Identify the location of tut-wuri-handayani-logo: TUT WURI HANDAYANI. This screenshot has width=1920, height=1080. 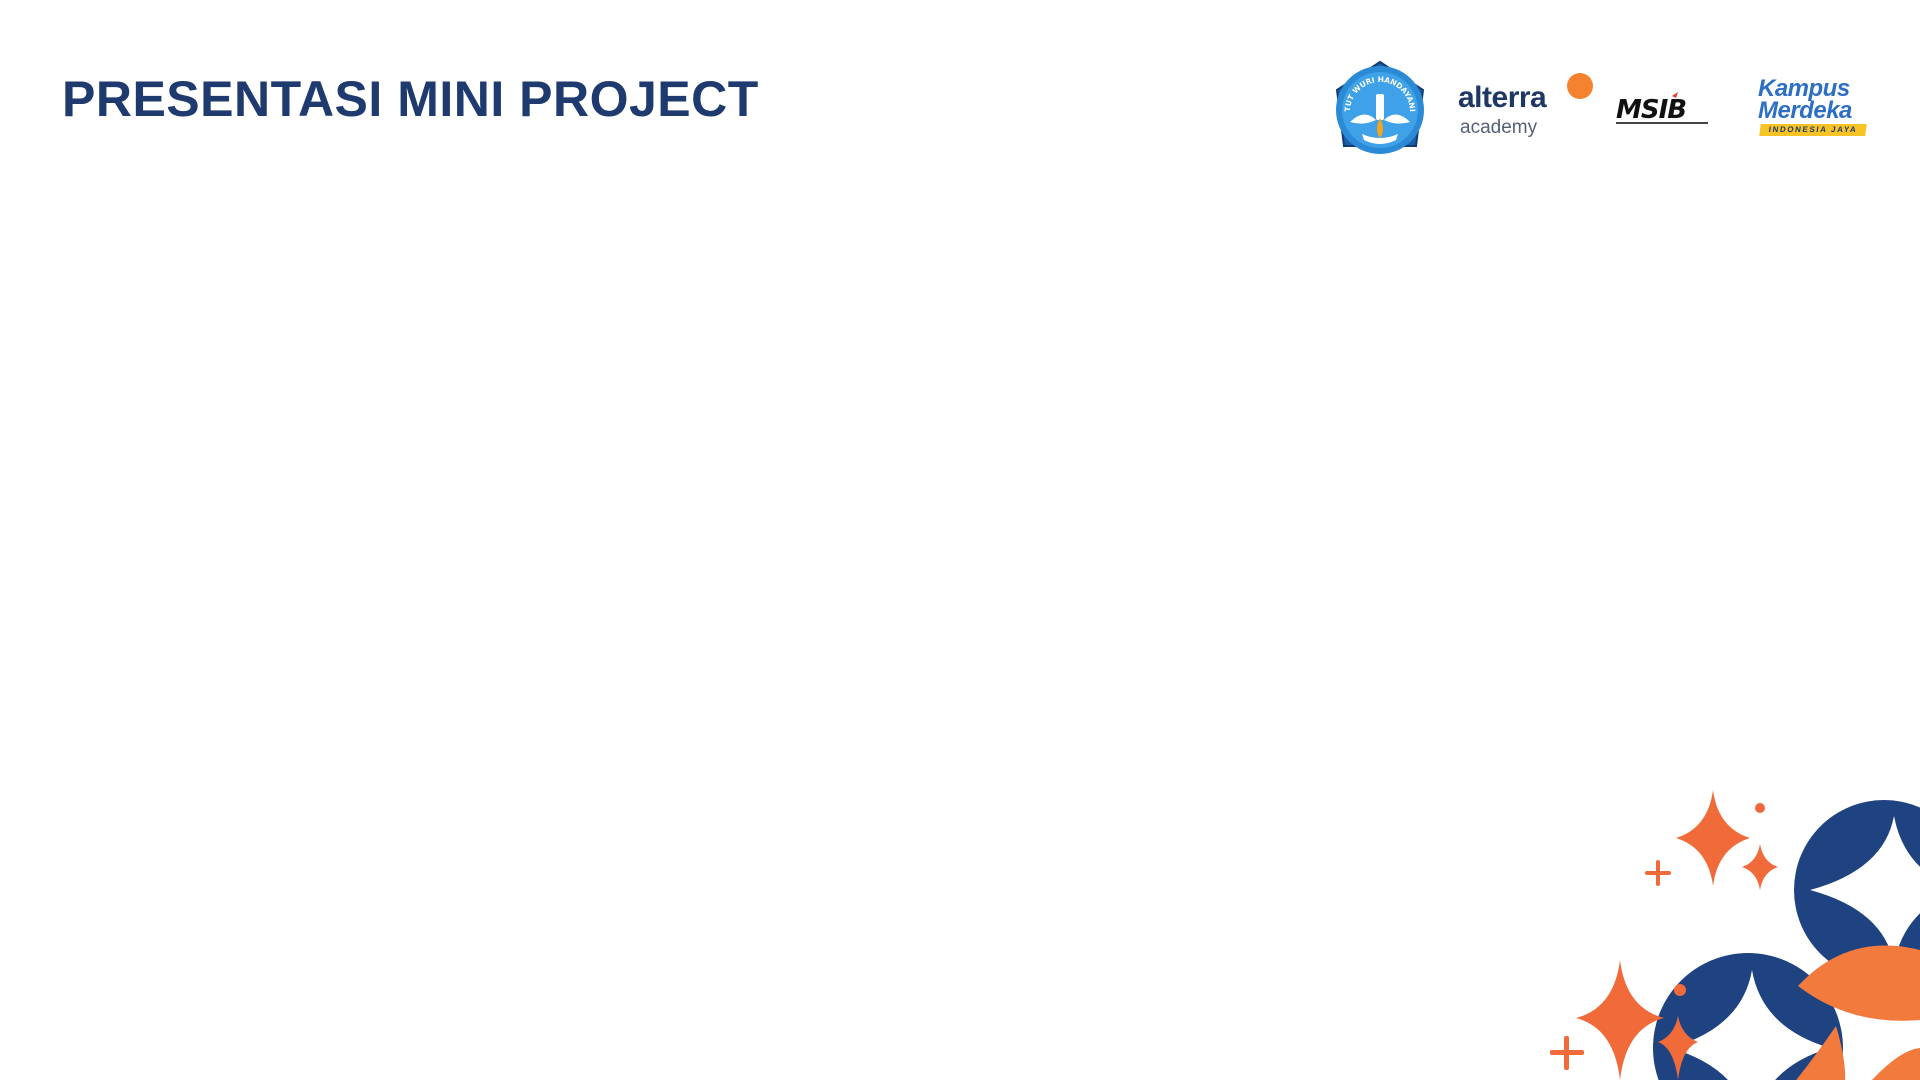
(1380, 110).